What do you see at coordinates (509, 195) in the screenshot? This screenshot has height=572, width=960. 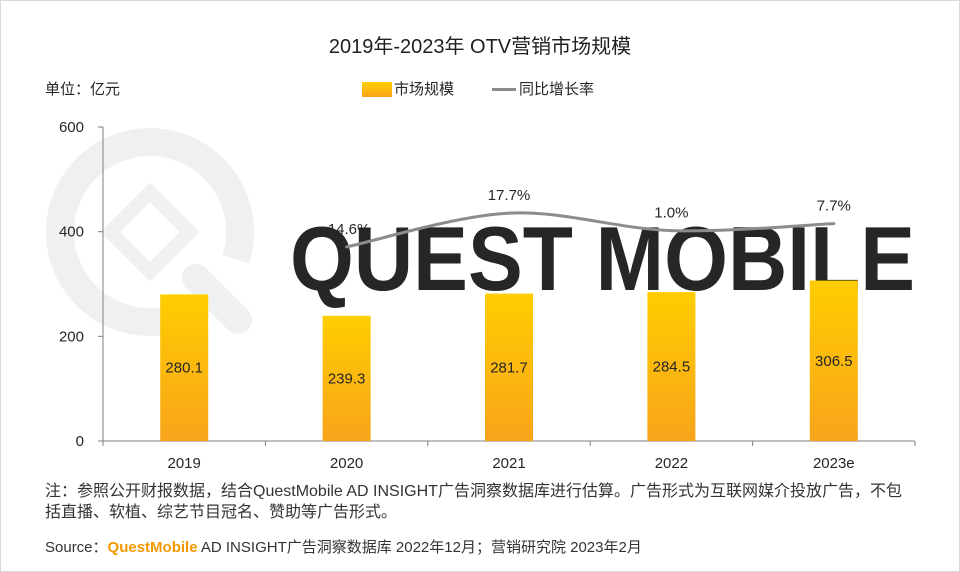 I see `growth-label-2021: 17.7%` at bounding box center [509, 195].